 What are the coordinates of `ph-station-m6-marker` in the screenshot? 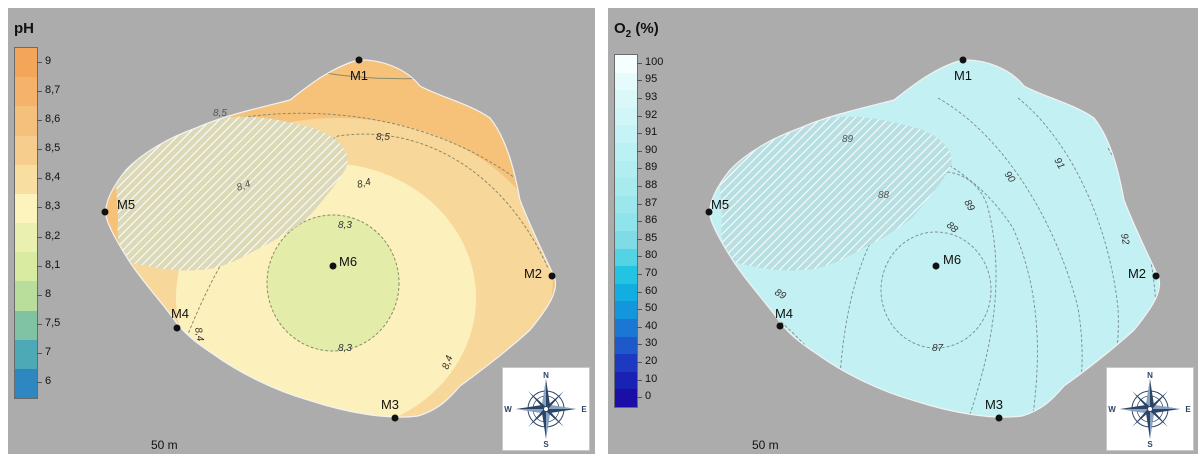 It's located at (333, 266).